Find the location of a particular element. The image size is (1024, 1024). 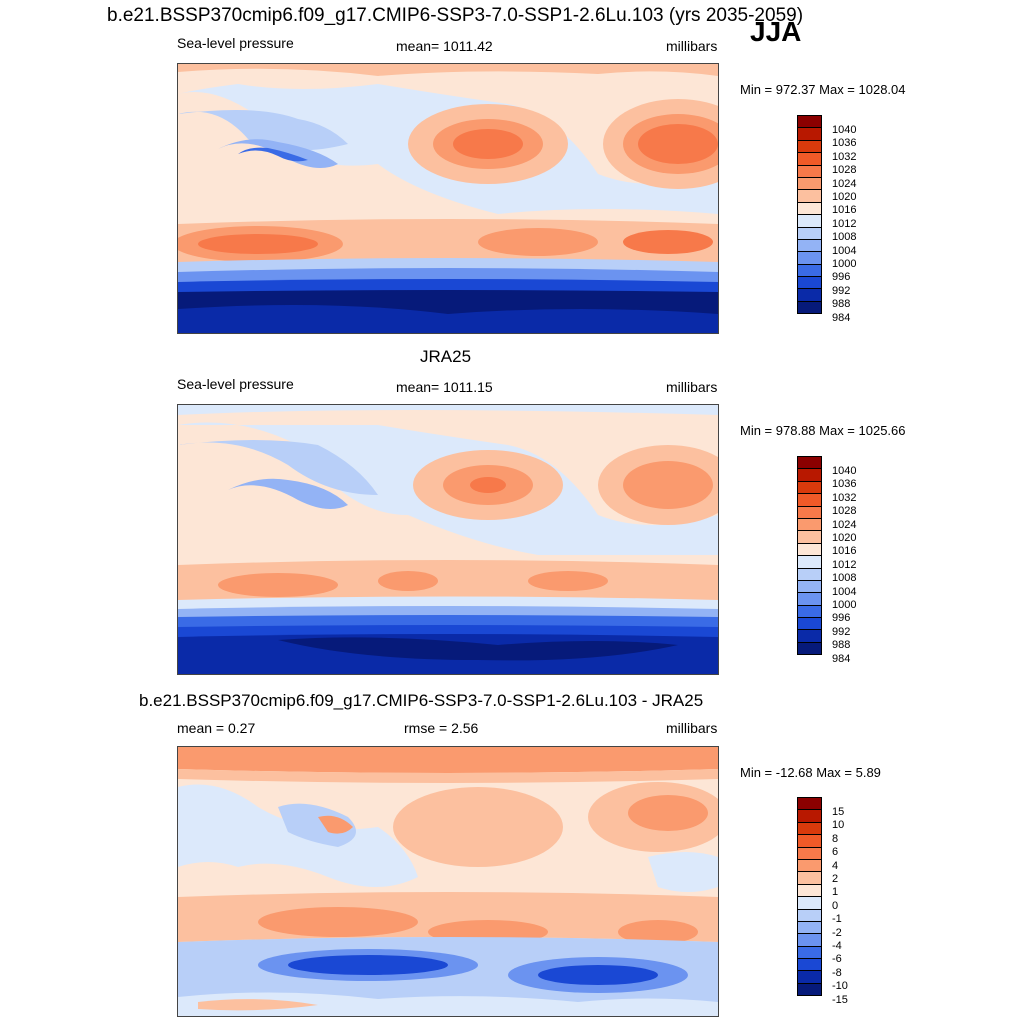

colorbar-label: -2 is located at coordinates (837, 932).